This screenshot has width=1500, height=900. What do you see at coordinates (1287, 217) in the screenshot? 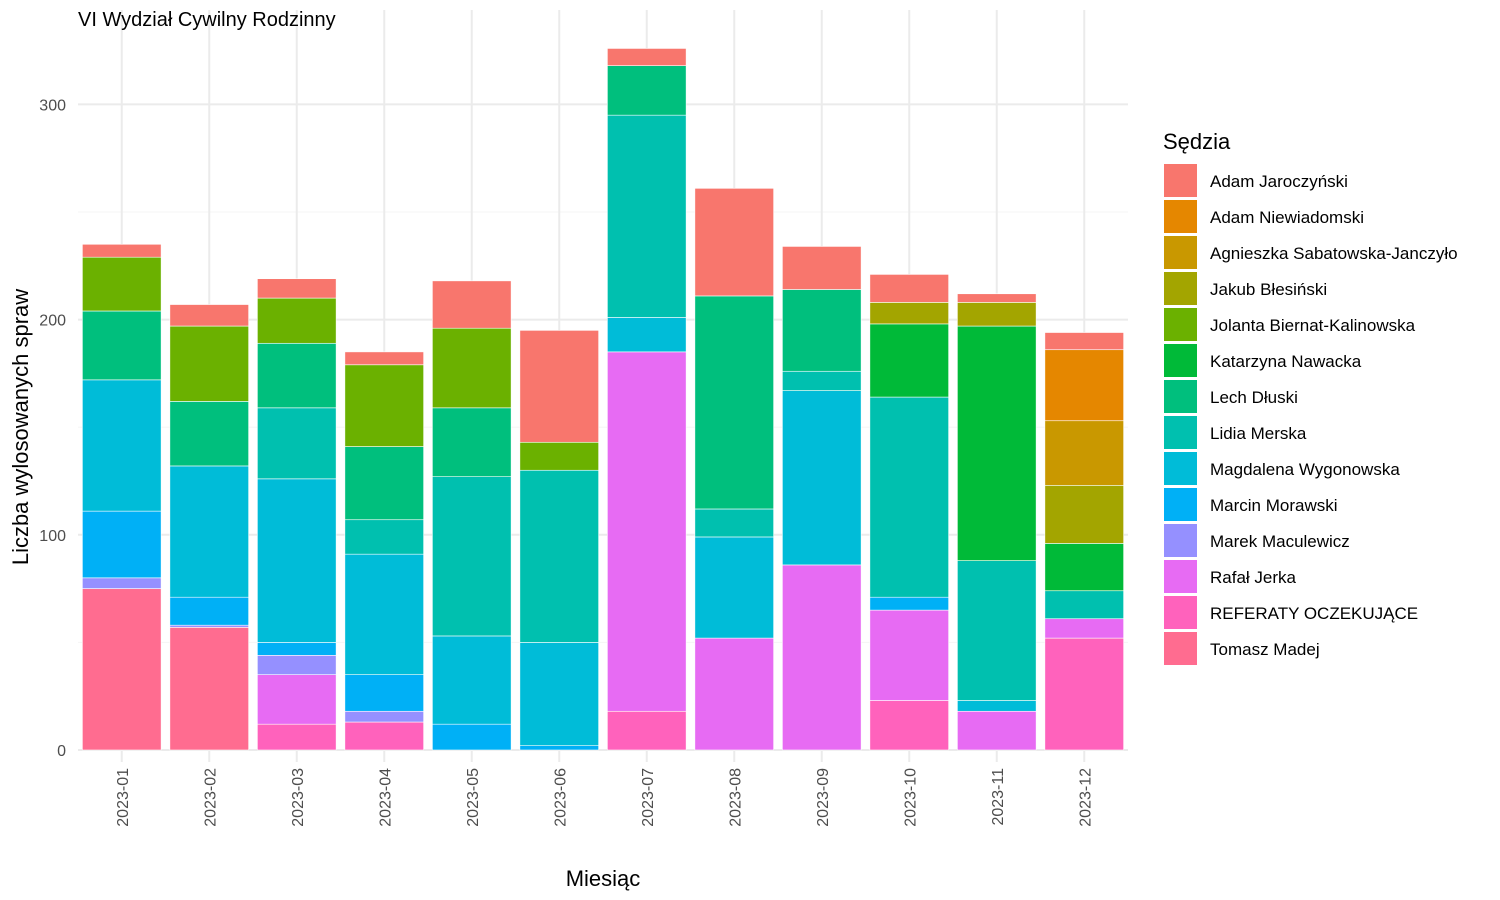
I see `legend-label: Adam Niewiadomski` at bounding box center [1287, 217].